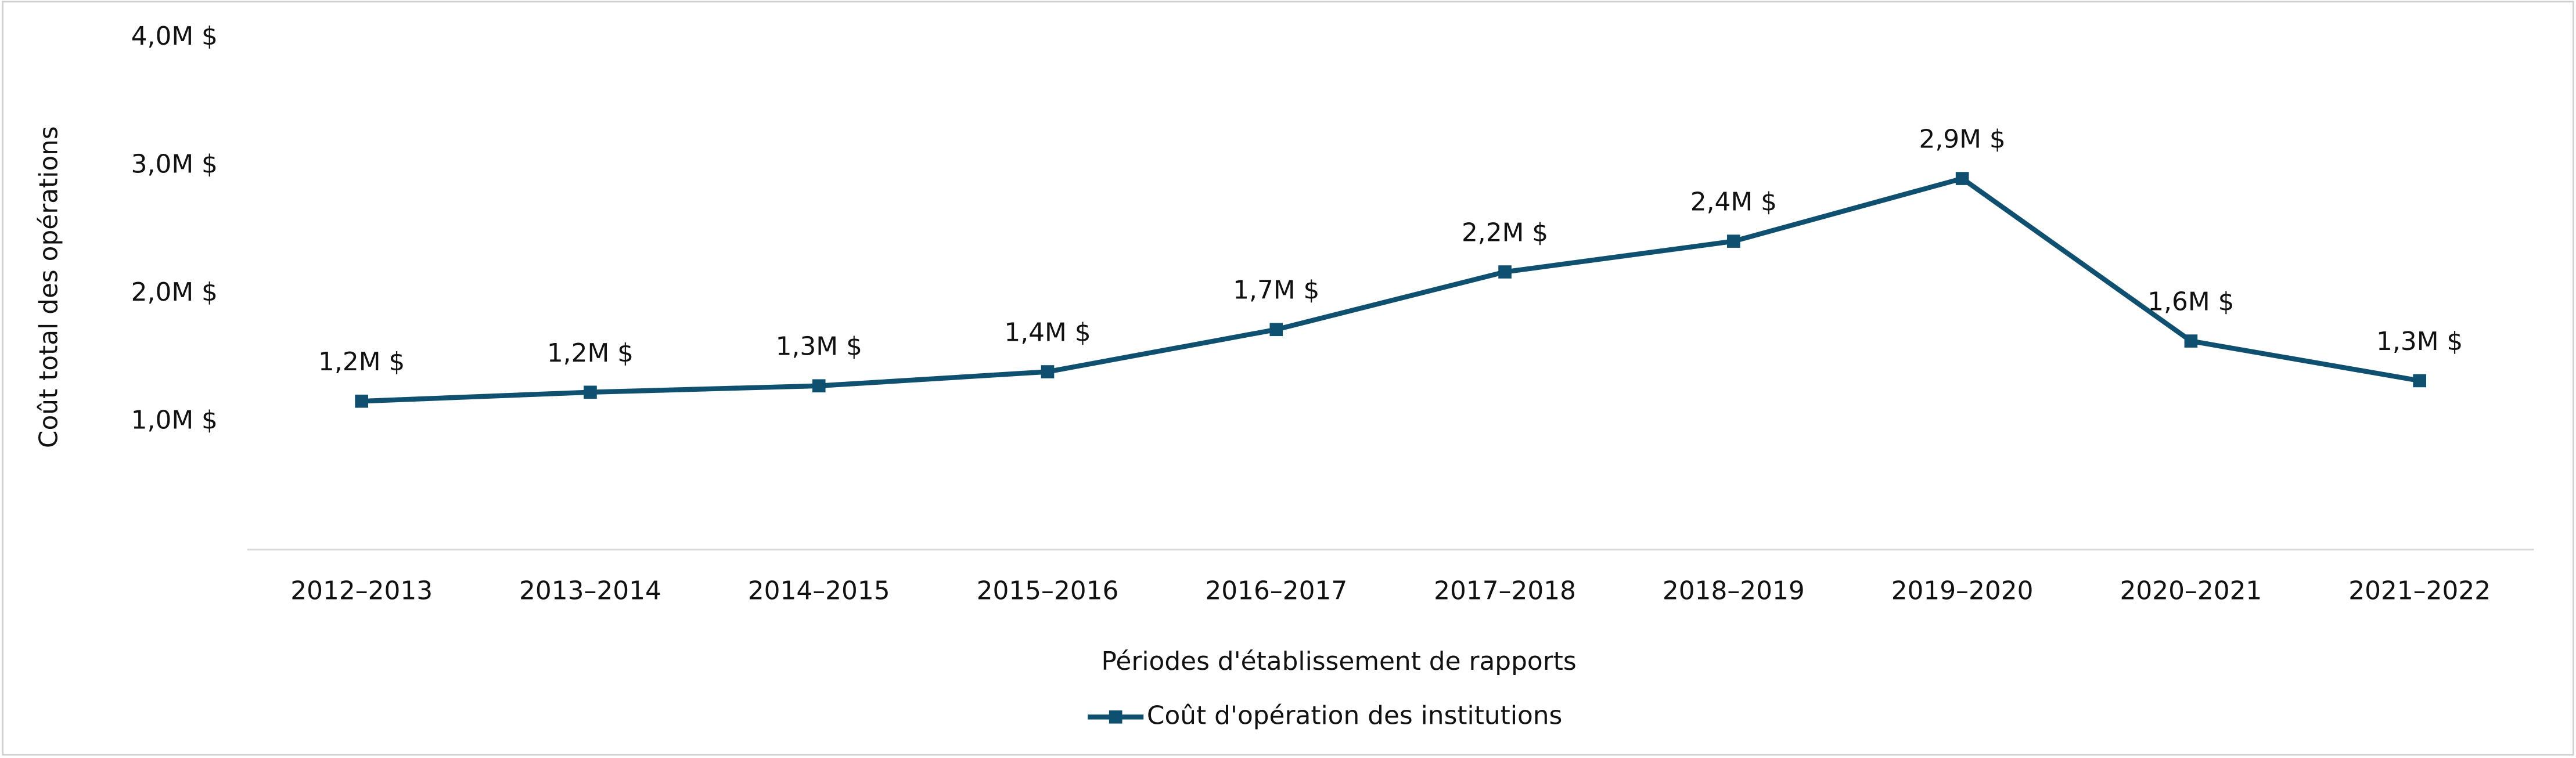 This screenshot has width=2576, height=758. Describe the element at coordinates (1339, 661) in the screenshot. I see `x-axis-title: Périodes d'établissement de rapports` at that location.